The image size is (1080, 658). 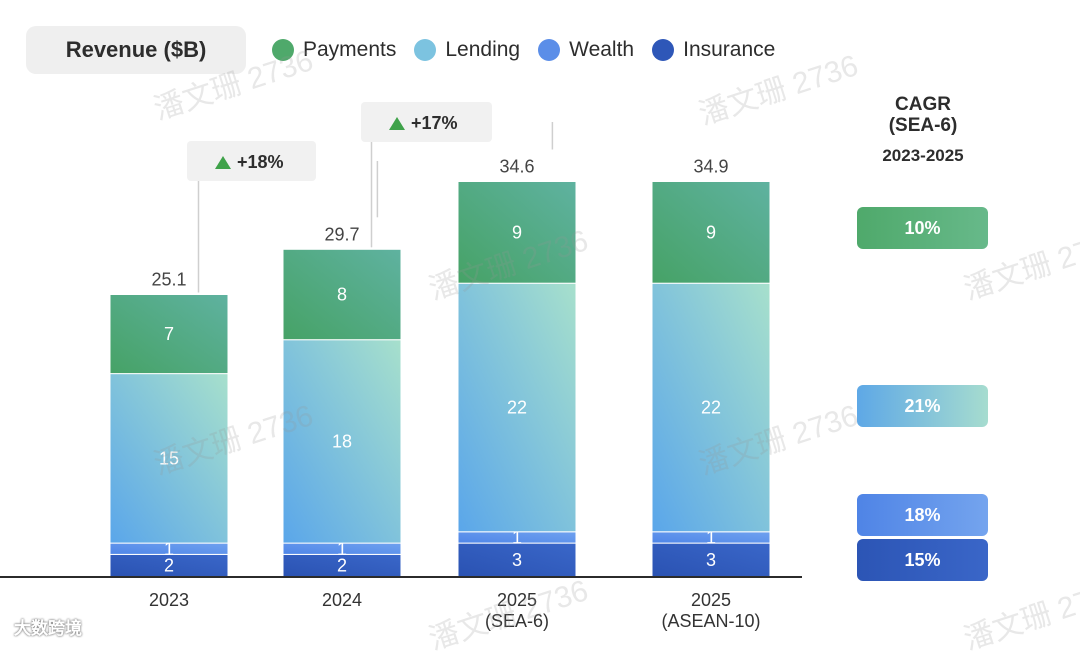 What do you see at coordinates (710, 621) in the screenshot?
I see `x-tick-label: (ASEAN-10)` at bounding box center [710, 621].